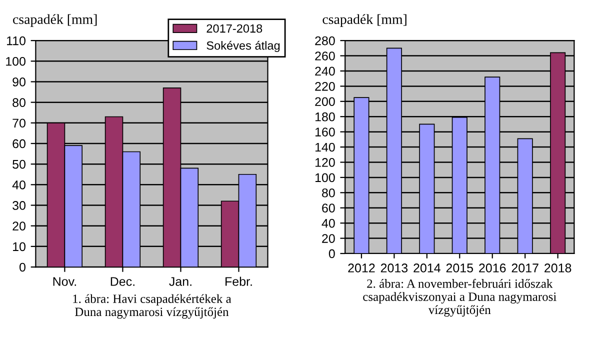 This screenshot has width=595, height=338. What do you see at coordinates (16, 41) in the screenshot?
I see `y-tick-label: 110` at bounding box center [16, 41].